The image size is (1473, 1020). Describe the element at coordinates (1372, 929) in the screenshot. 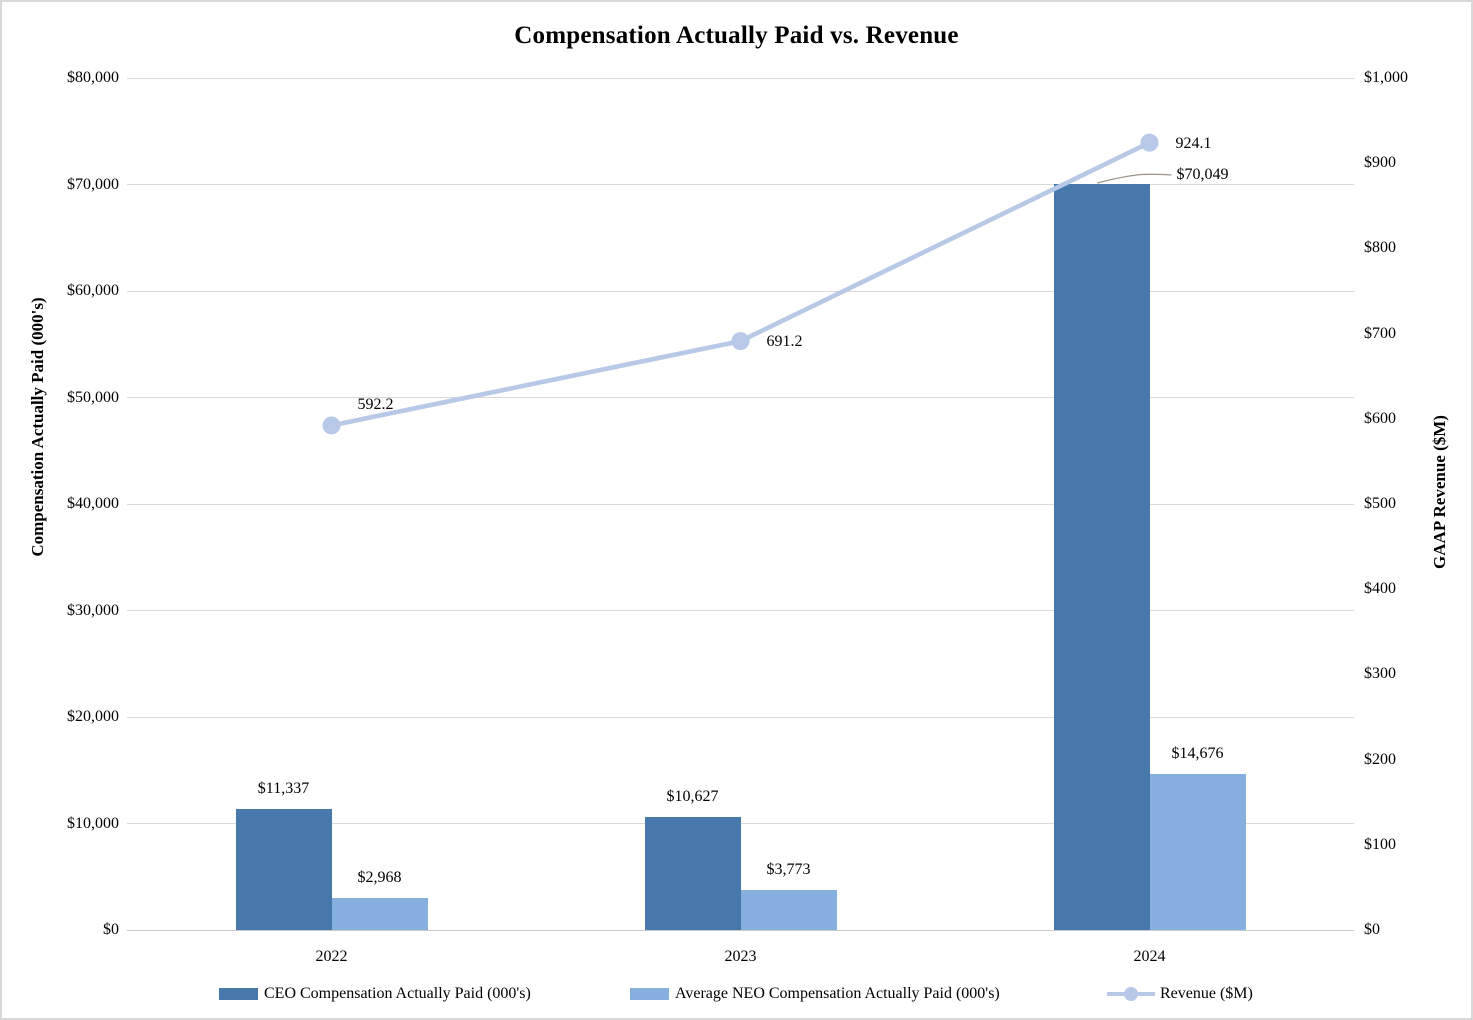

I see `y-axis-tick-right: $0` at that location.